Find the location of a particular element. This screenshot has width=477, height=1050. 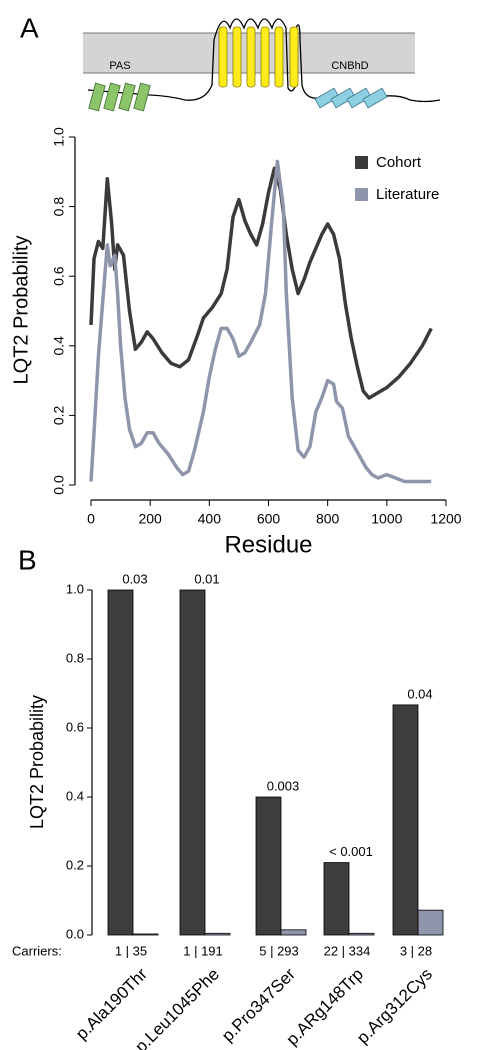

p-value-label: 0.03 is located at coordinates (134, 578).